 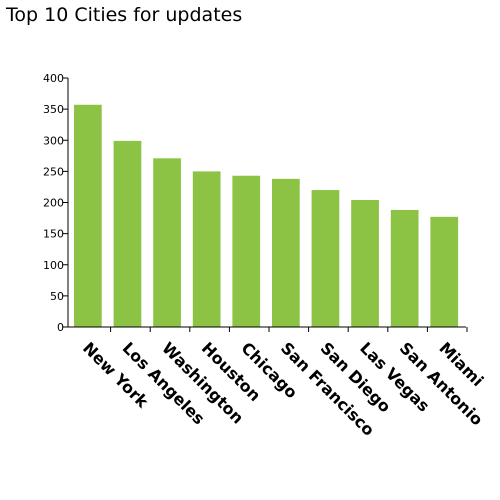 I want to click on y-tick-label: 350, so click(x=53, y=109).